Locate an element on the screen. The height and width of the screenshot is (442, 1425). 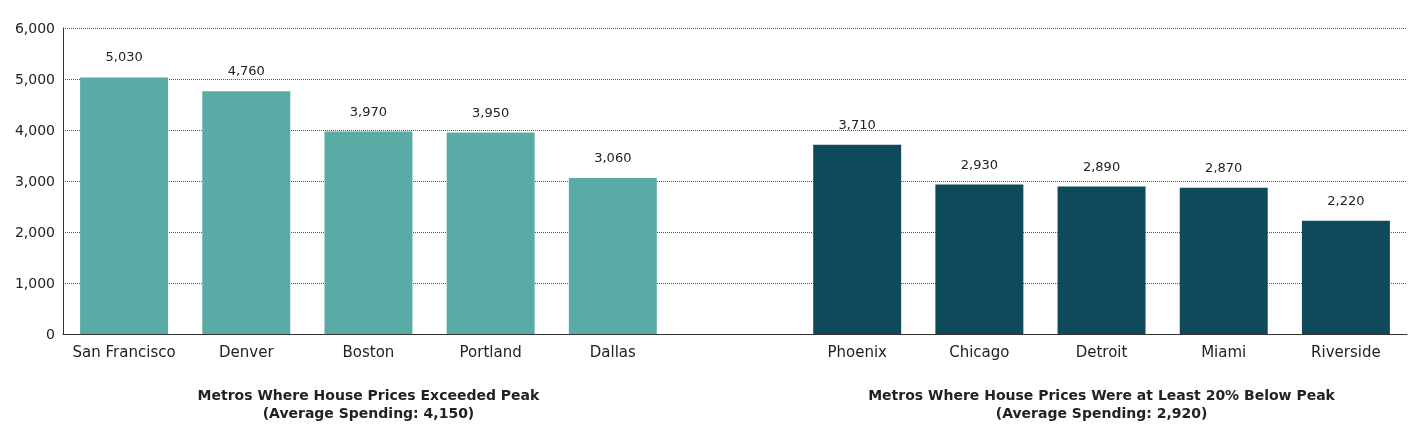
y-tick-label: 6,000 is located at coordinates (34, 28).